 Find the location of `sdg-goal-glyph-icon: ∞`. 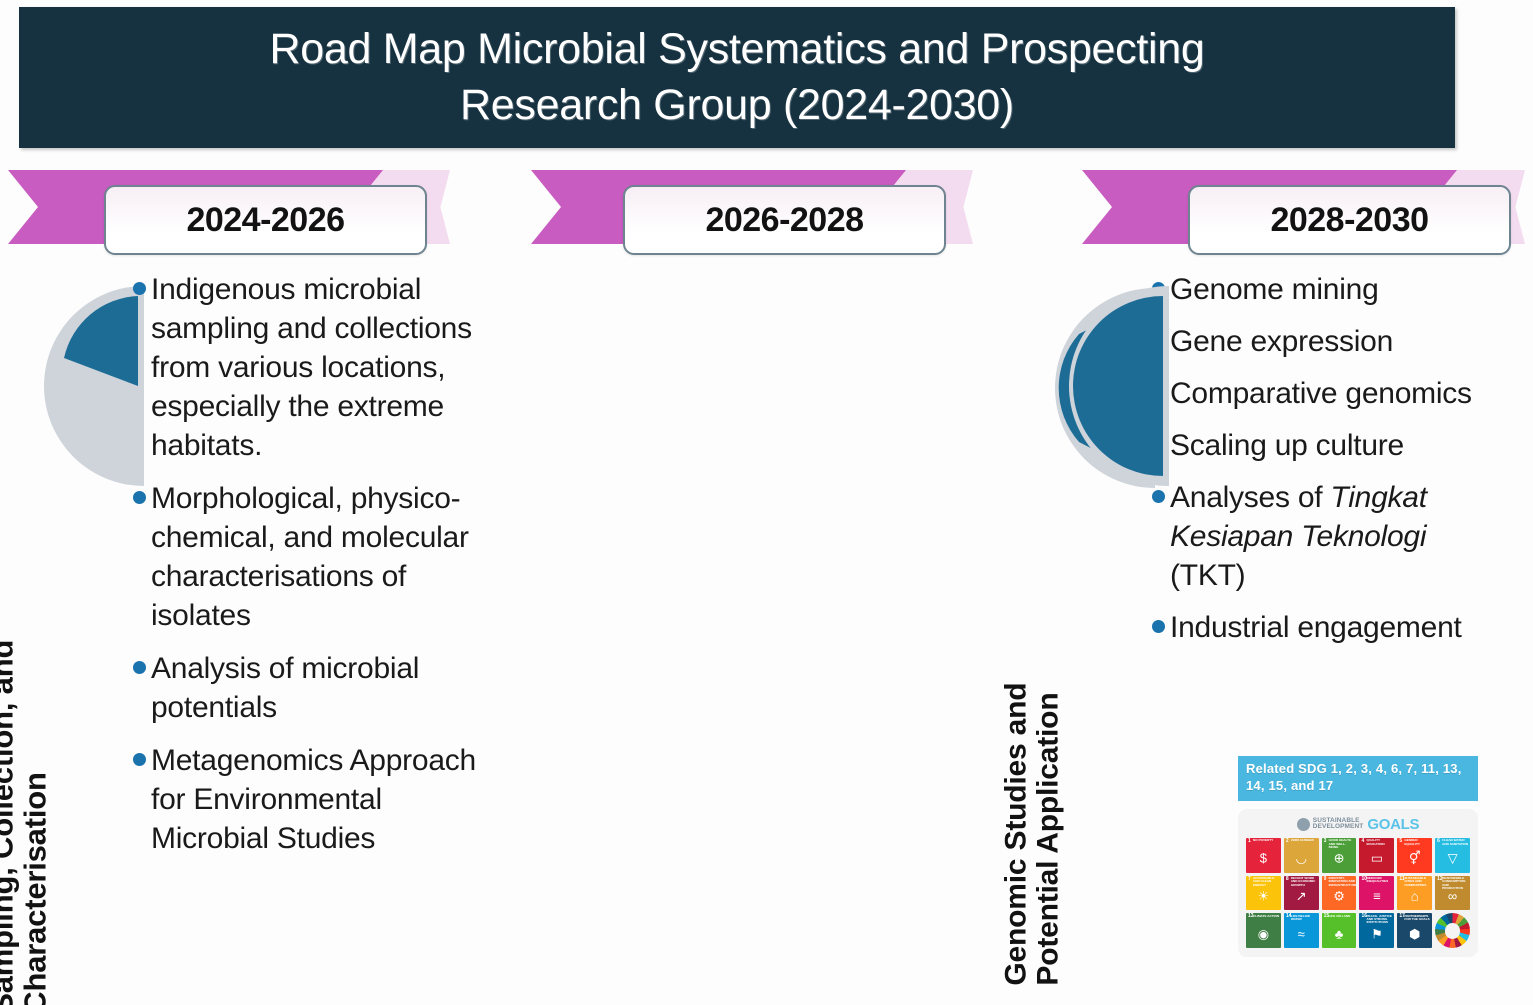

sdg-goal-glyph-icon: ∞ is located at coordinates (1452, 896).